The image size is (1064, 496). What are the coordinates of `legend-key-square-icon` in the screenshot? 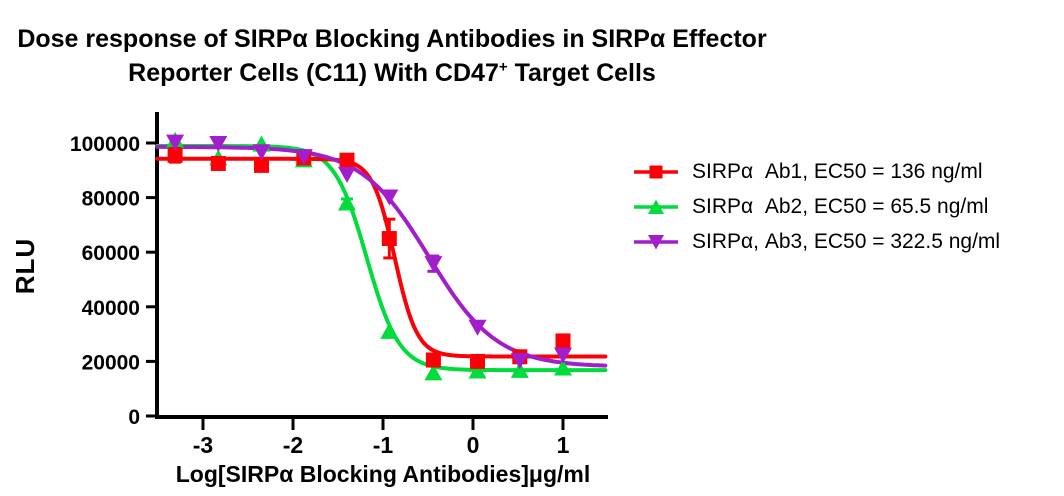 It's located at (656, 171).